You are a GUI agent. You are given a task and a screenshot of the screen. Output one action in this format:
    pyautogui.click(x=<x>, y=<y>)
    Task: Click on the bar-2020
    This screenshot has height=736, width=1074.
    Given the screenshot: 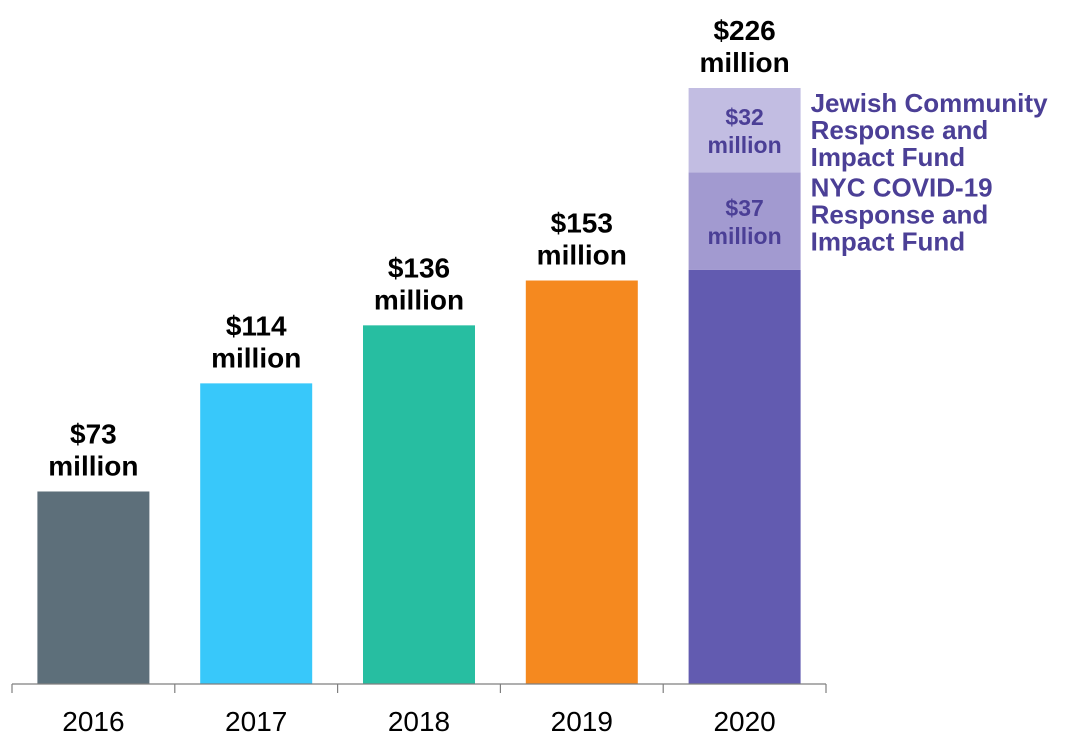 What is the action you would take?
    pyautogui.click(x=744, y=476)
    